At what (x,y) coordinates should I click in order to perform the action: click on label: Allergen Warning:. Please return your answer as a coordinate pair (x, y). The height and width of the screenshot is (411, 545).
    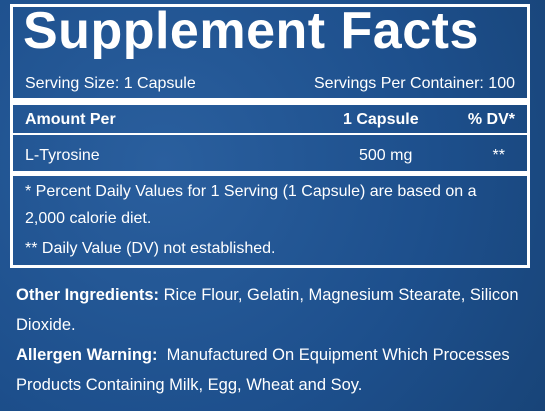
    Looking at the image, I should click on (87, 355).